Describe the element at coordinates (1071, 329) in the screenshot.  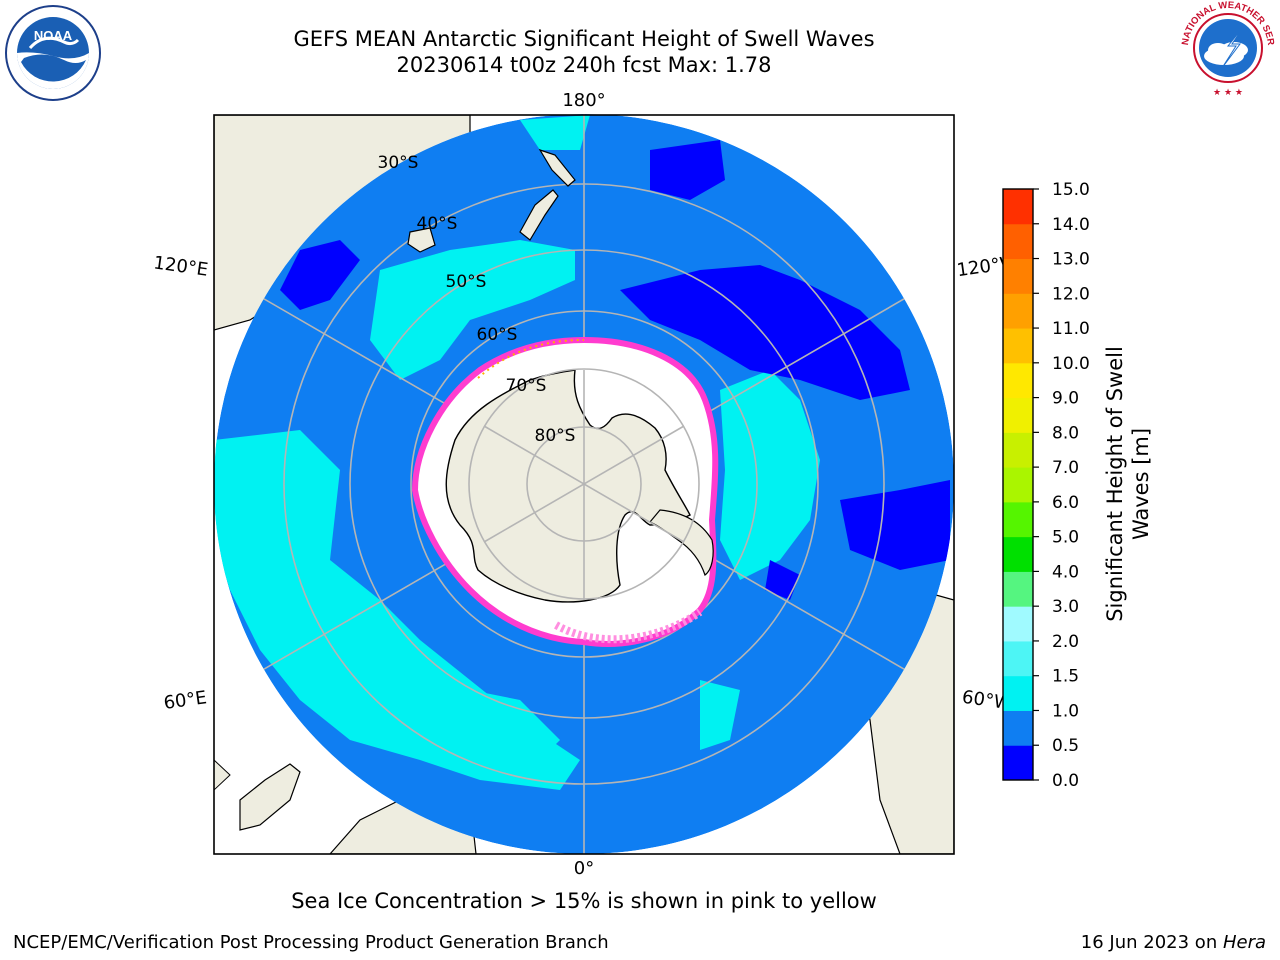
I see `colorbar-tick-label: 11.0` at that location.